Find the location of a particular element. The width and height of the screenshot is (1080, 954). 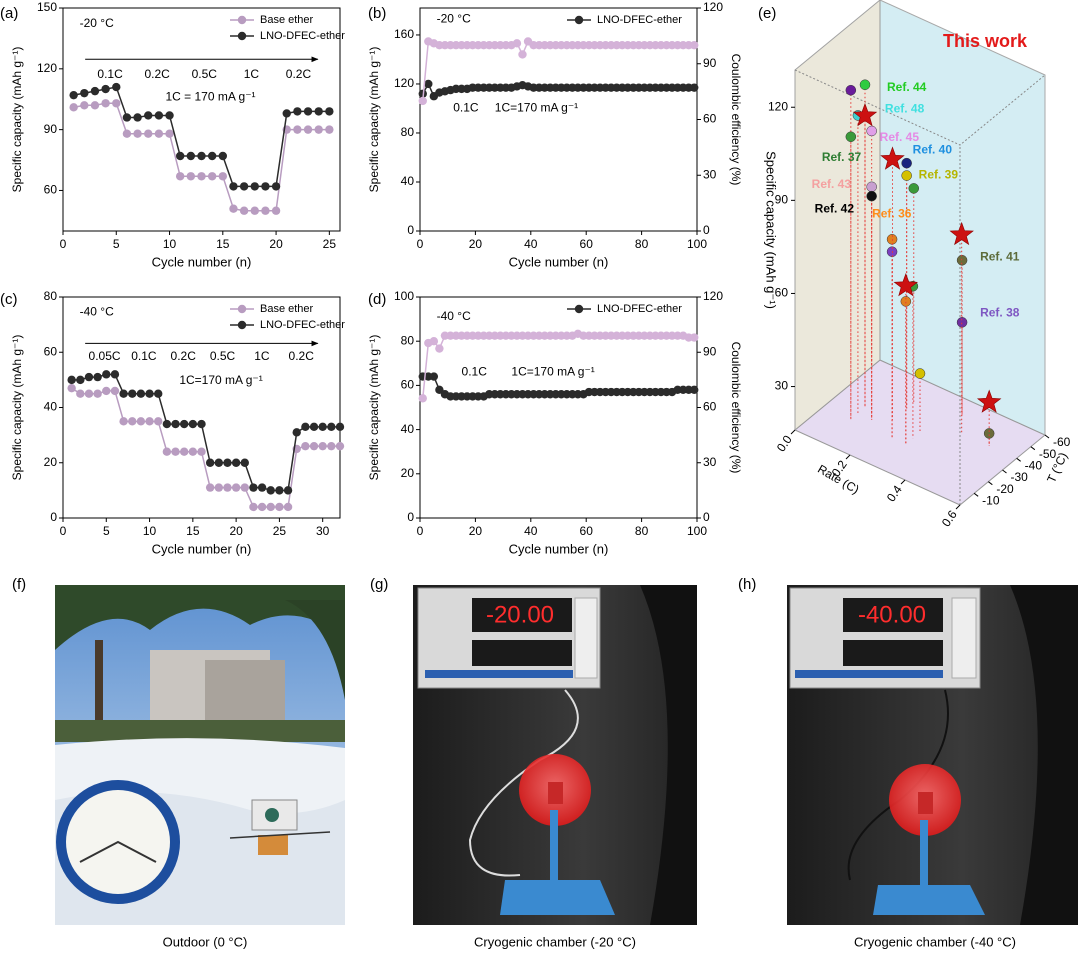

x-tick-label: 100 is located at coordinates (697, 531).